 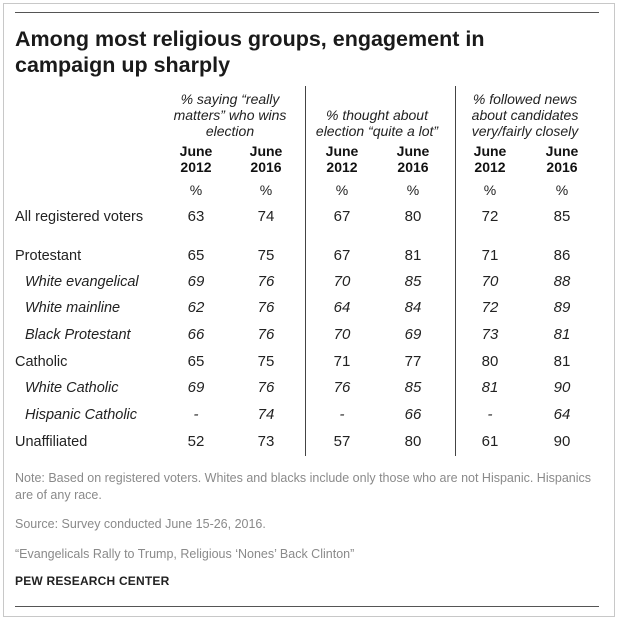 What do you see at coordinates (48, 256) in the screenshot?
I see `row-label: Protestant` at bounding box center [48, 256].